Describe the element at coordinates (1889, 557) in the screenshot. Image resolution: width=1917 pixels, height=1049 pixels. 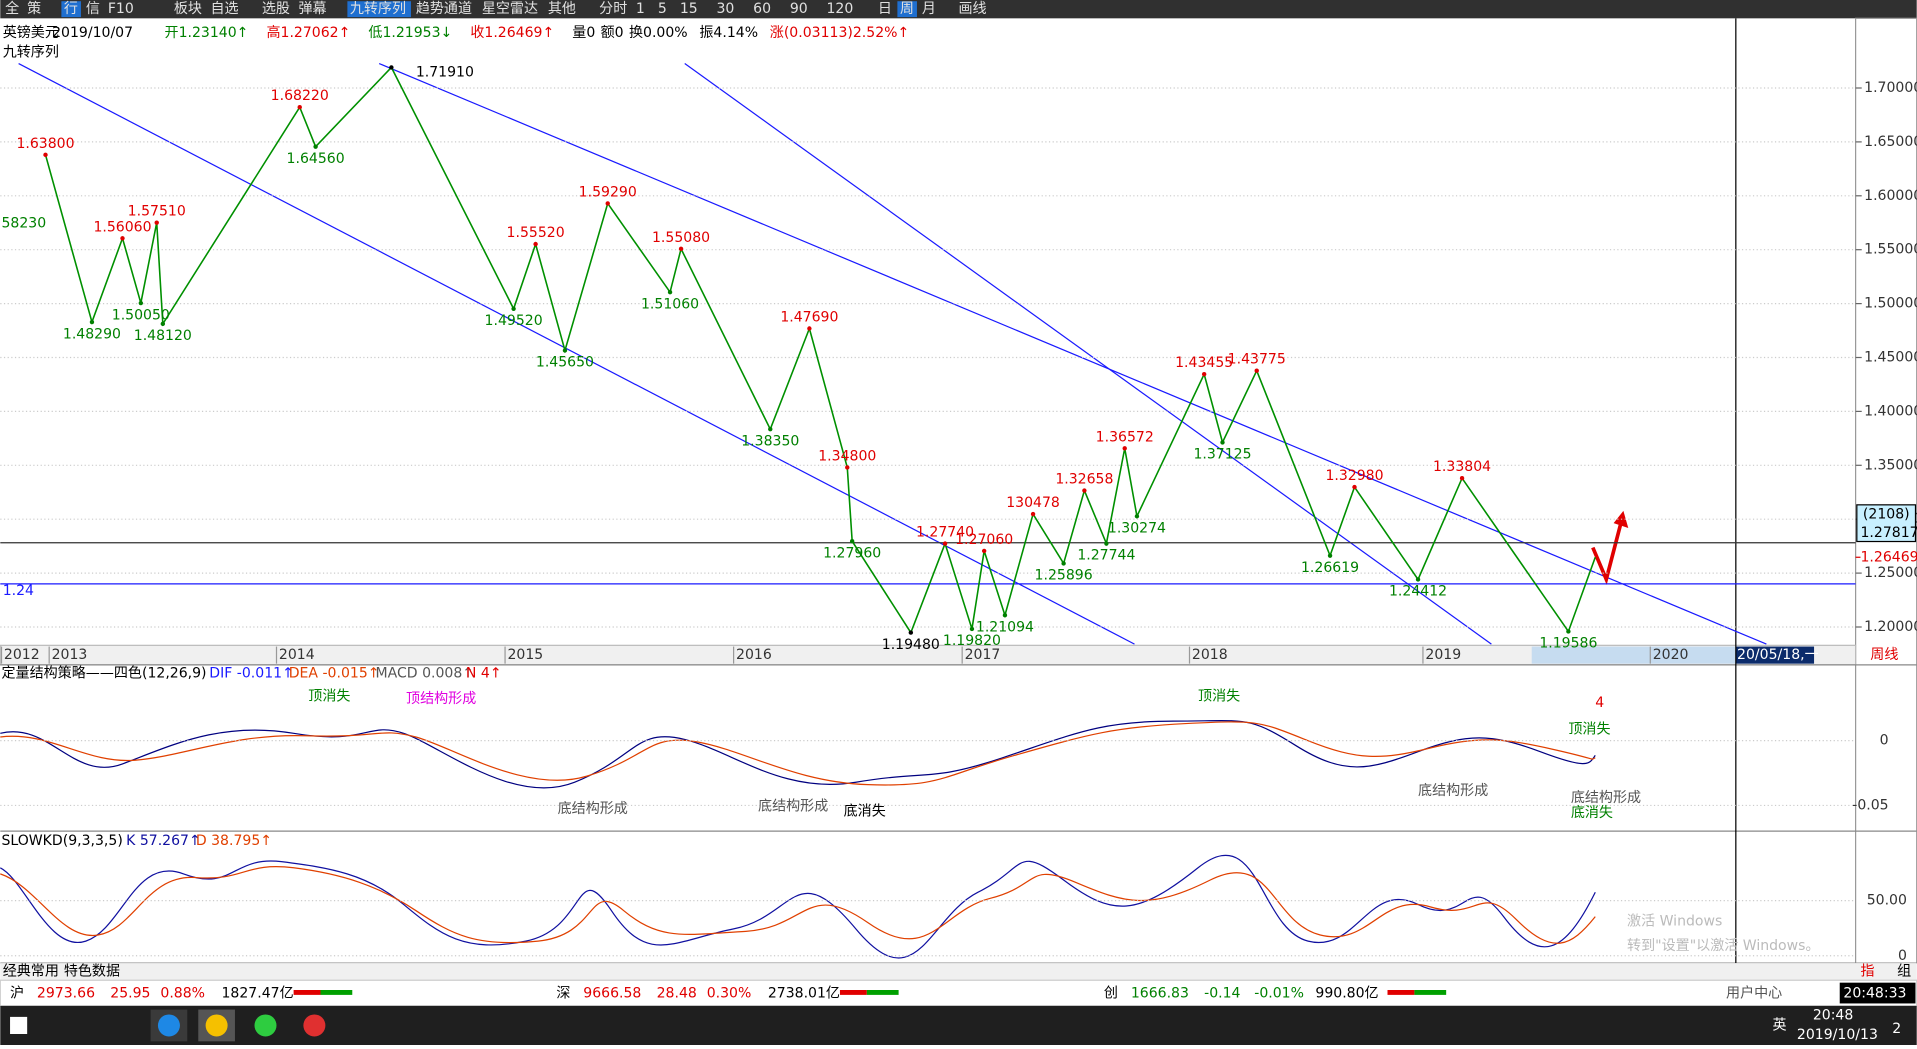
I see `last-price: 1.26469` at that location.